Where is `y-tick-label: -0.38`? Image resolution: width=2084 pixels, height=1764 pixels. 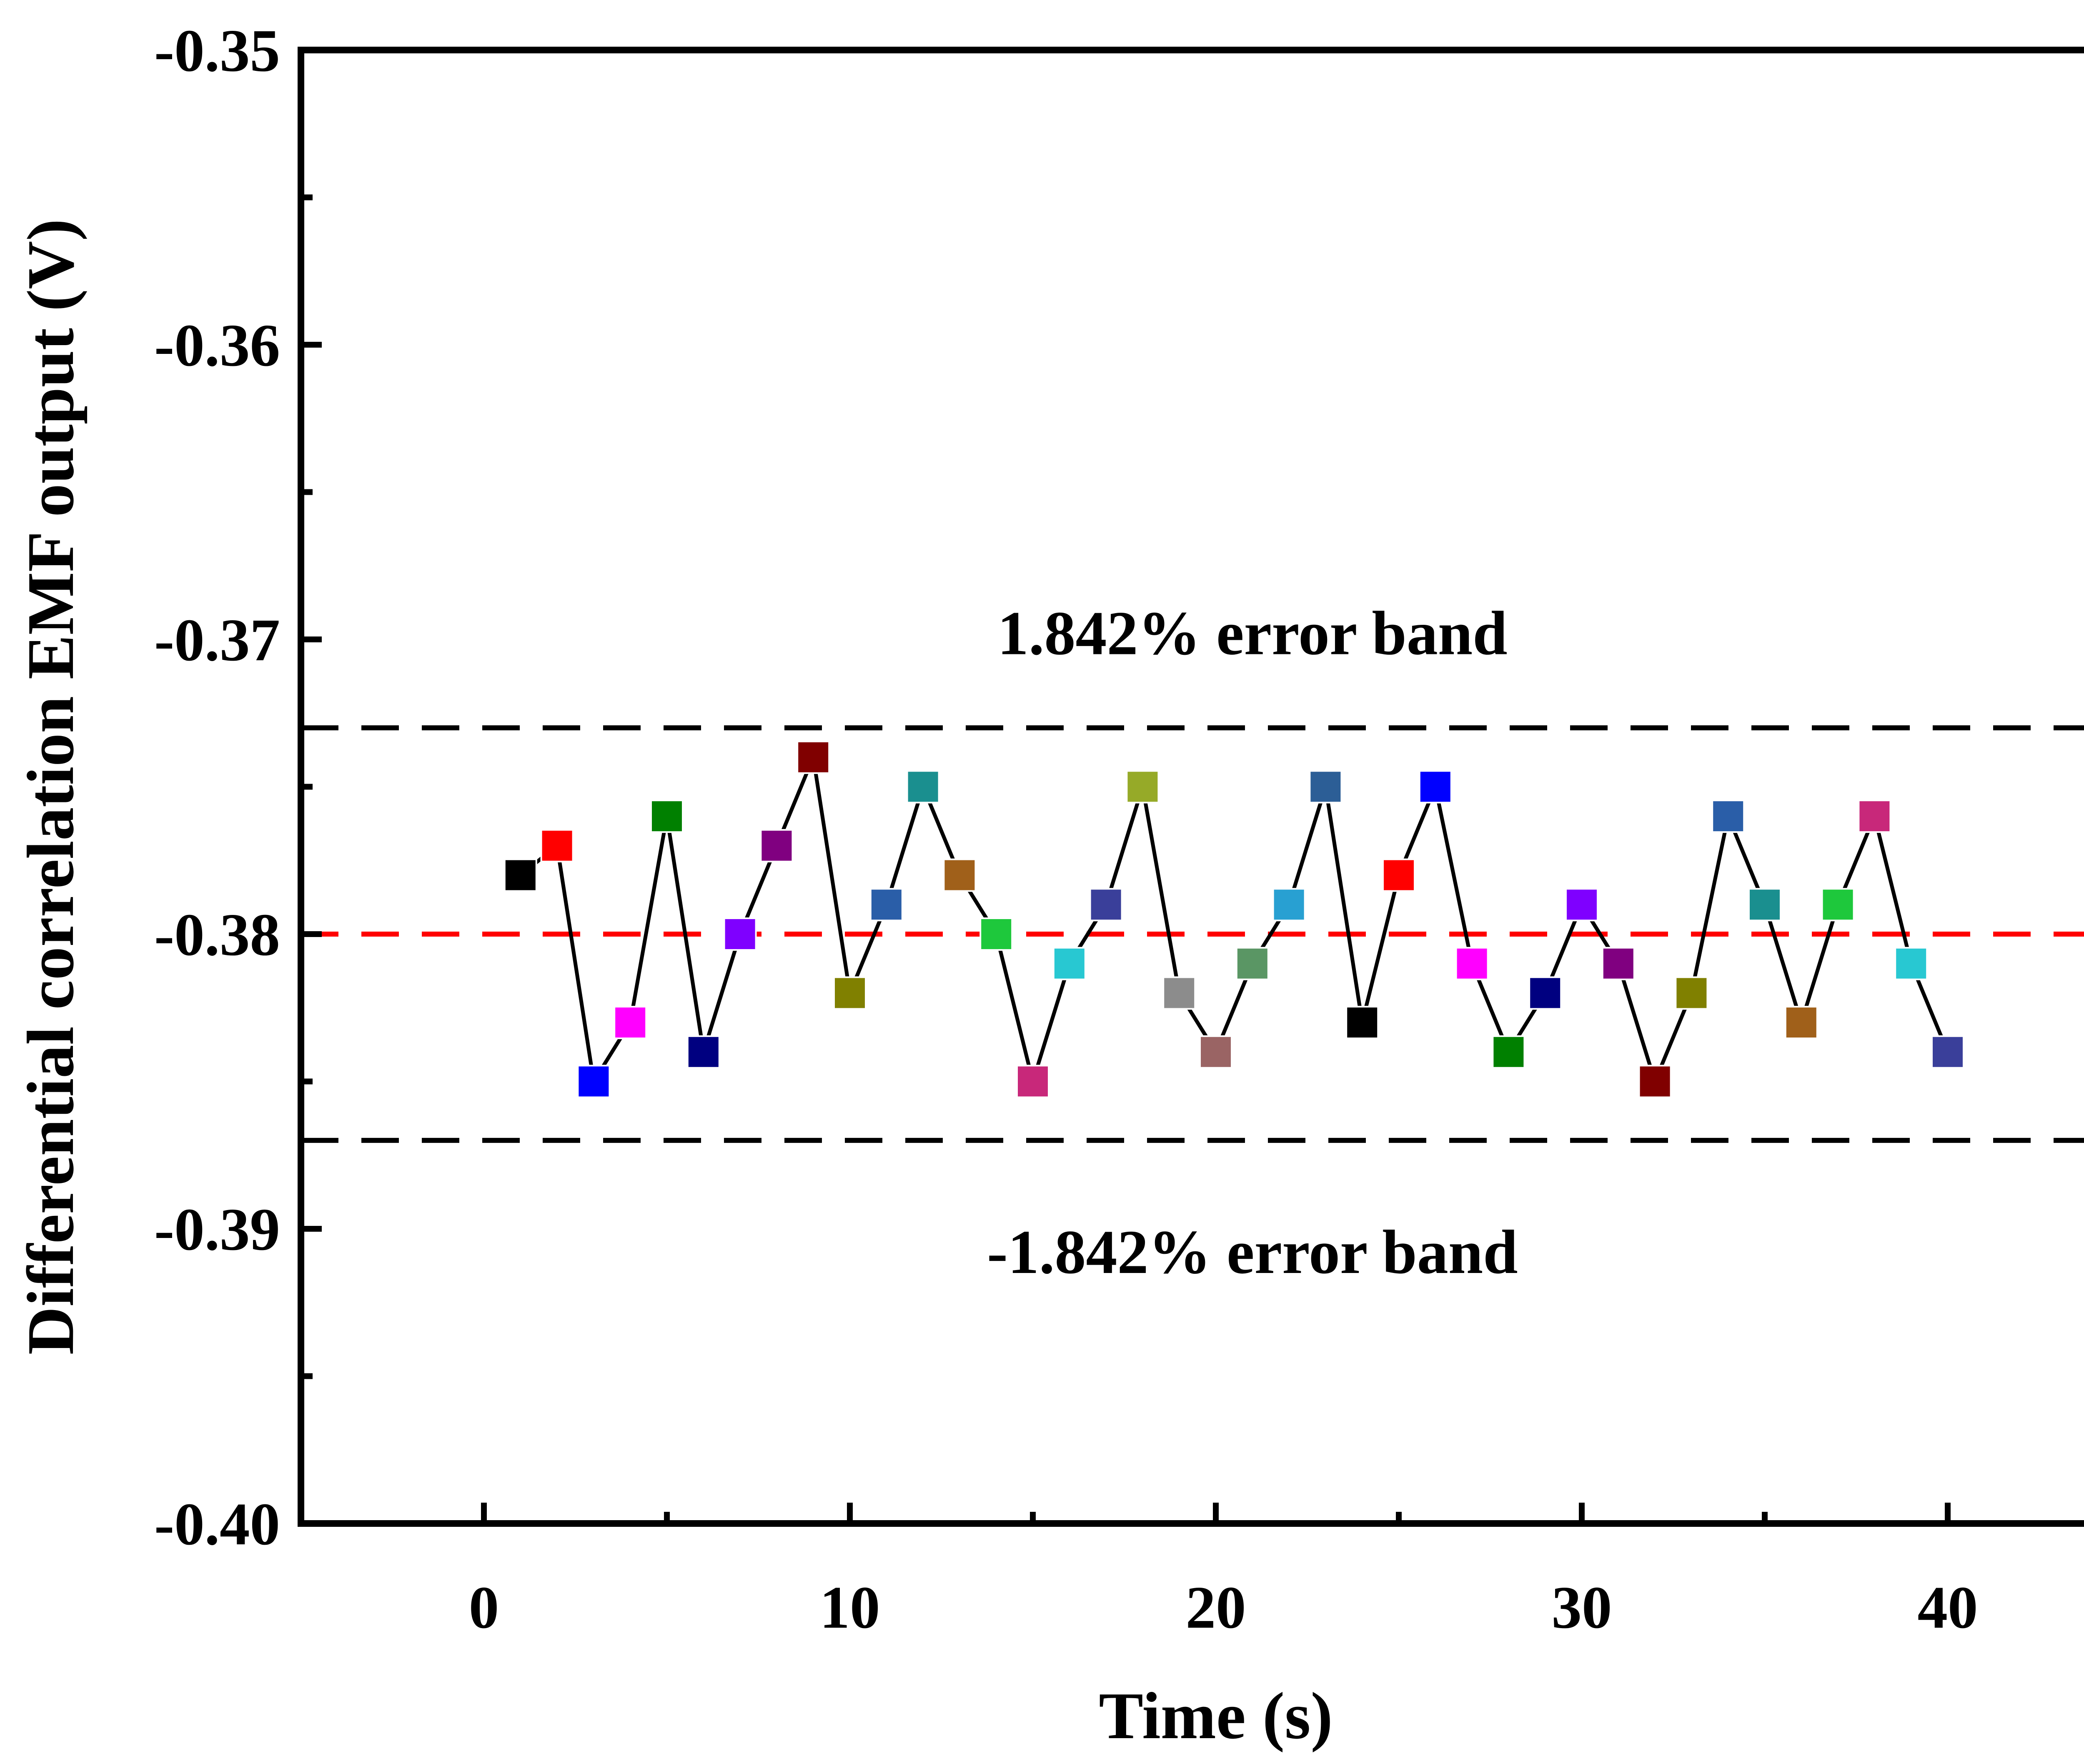
y-tick-label: -0.38 is located at coordinates (217, 935).